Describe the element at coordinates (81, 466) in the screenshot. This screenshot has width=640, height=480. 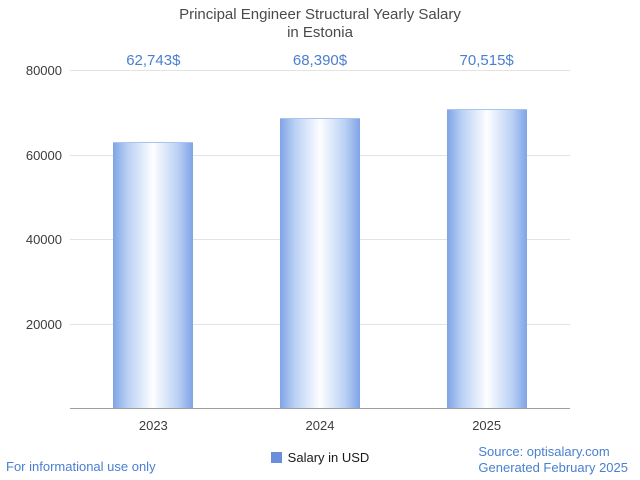
I see `disclaimer-text: For informational use only` at that location.